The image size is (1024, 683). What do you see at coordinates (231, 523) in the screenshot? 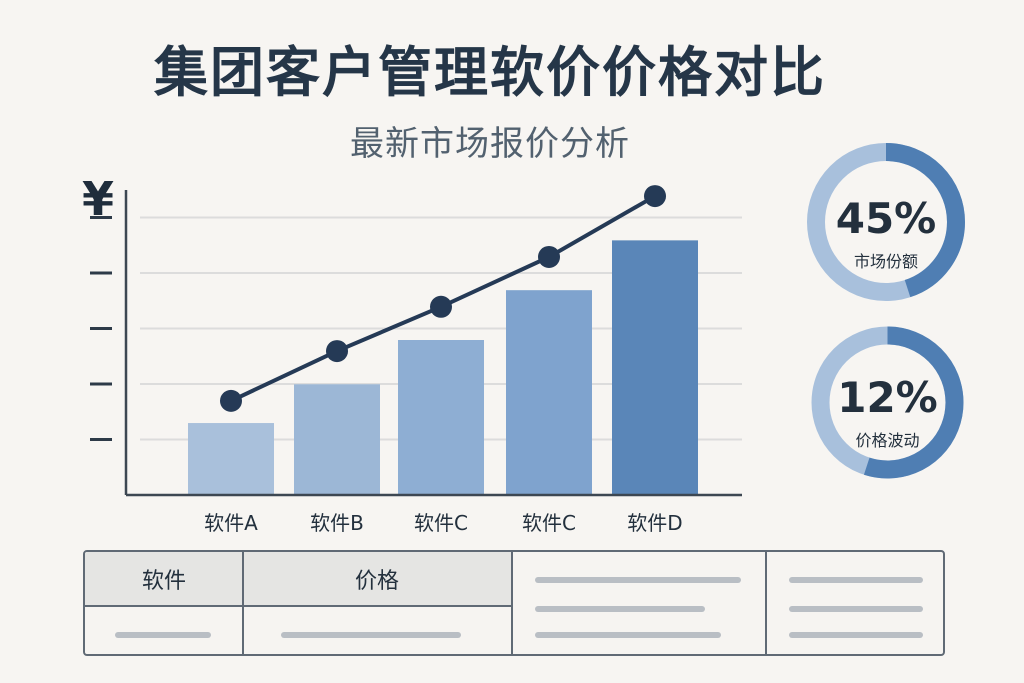
I see `x-tick-label: 软件A` at bounding box center [231, 523].